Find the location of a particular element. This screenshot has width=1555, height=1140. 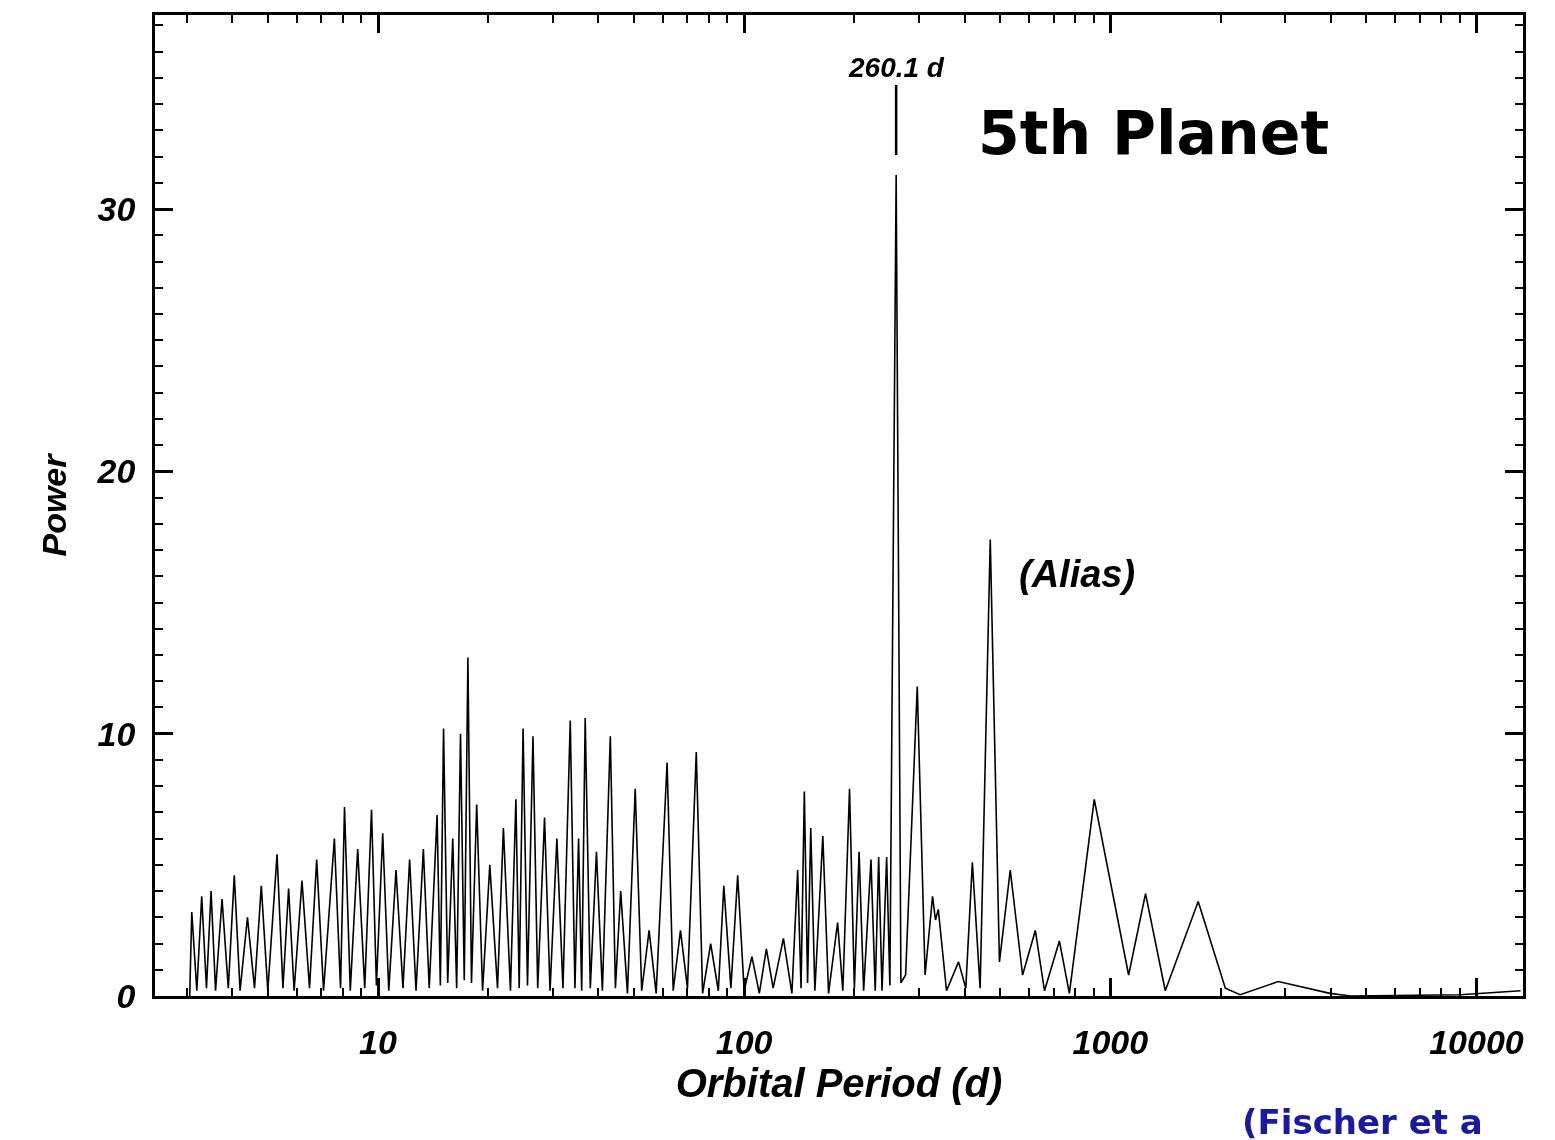

y-axis-title: Power is located at coordinates (54, 504).